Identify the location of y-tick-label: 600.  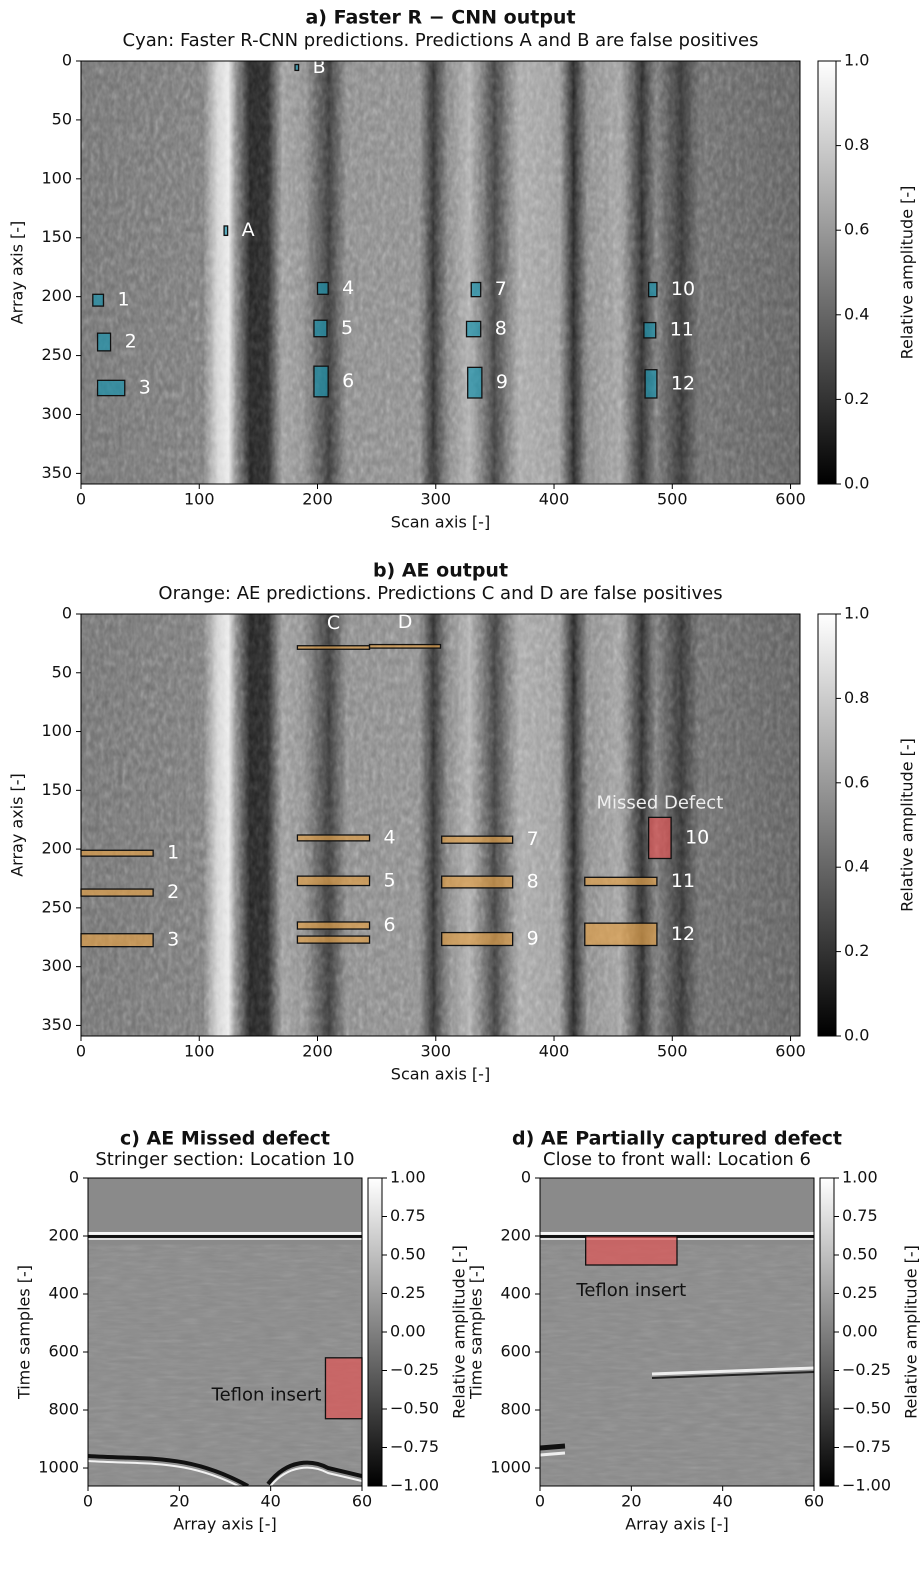
(515, 1351).